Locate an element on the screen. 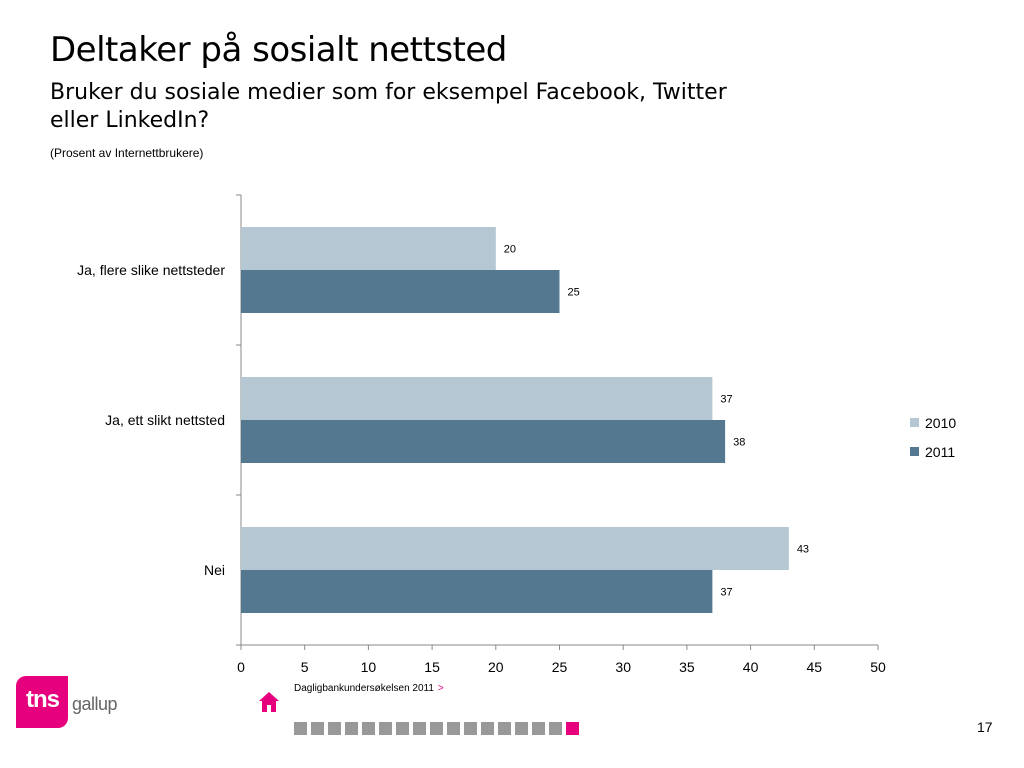  slide-progress-indicator is located at coordinates (438, 728).